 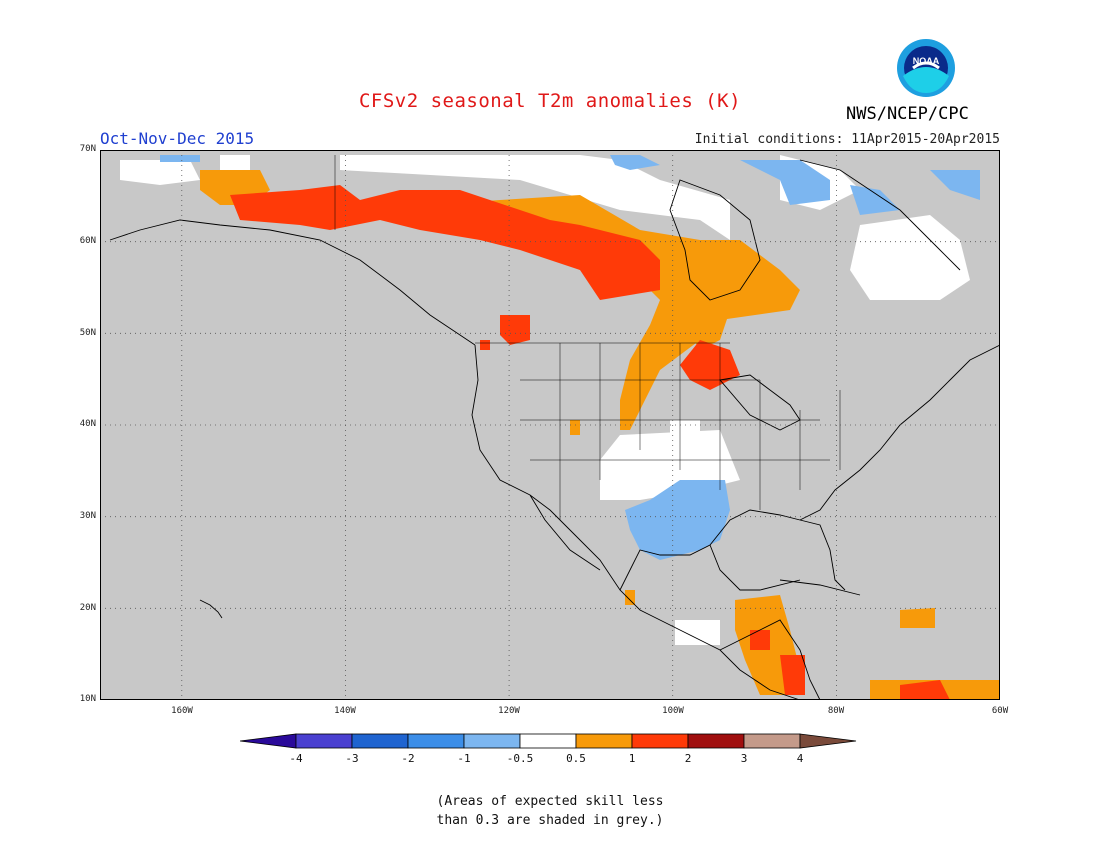 What do you see at coordinates (177, 138) in the screenshot?
I see `season-label: Oct-Nov-Dec 2015` at bounding box center [177, 138].